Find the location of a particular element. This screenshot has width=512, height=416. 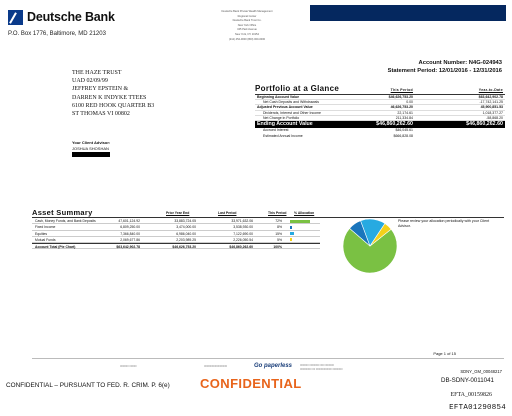

portfolio-row-label: Adjusted Previous Account Value is located at coordinates (285, 107).